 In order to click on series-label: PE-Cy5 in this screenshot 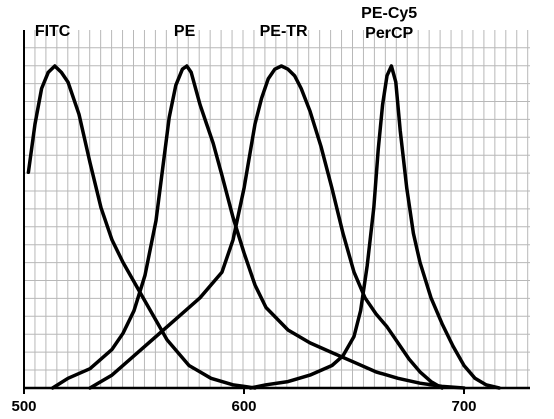, I will do `click(389, 13)`.